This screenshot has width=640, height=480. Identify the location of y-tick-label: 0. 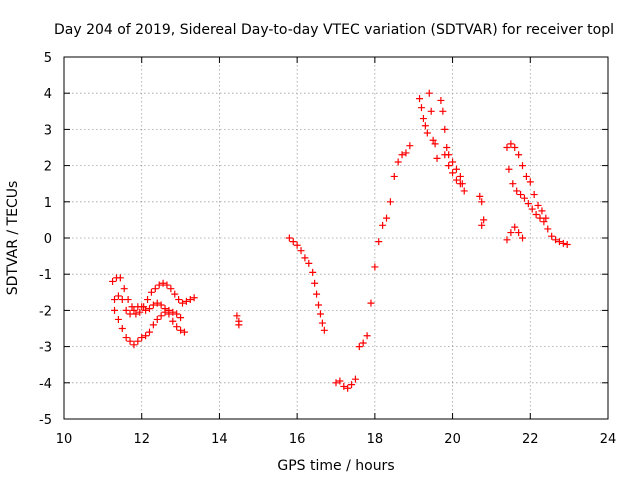
(48, 239).